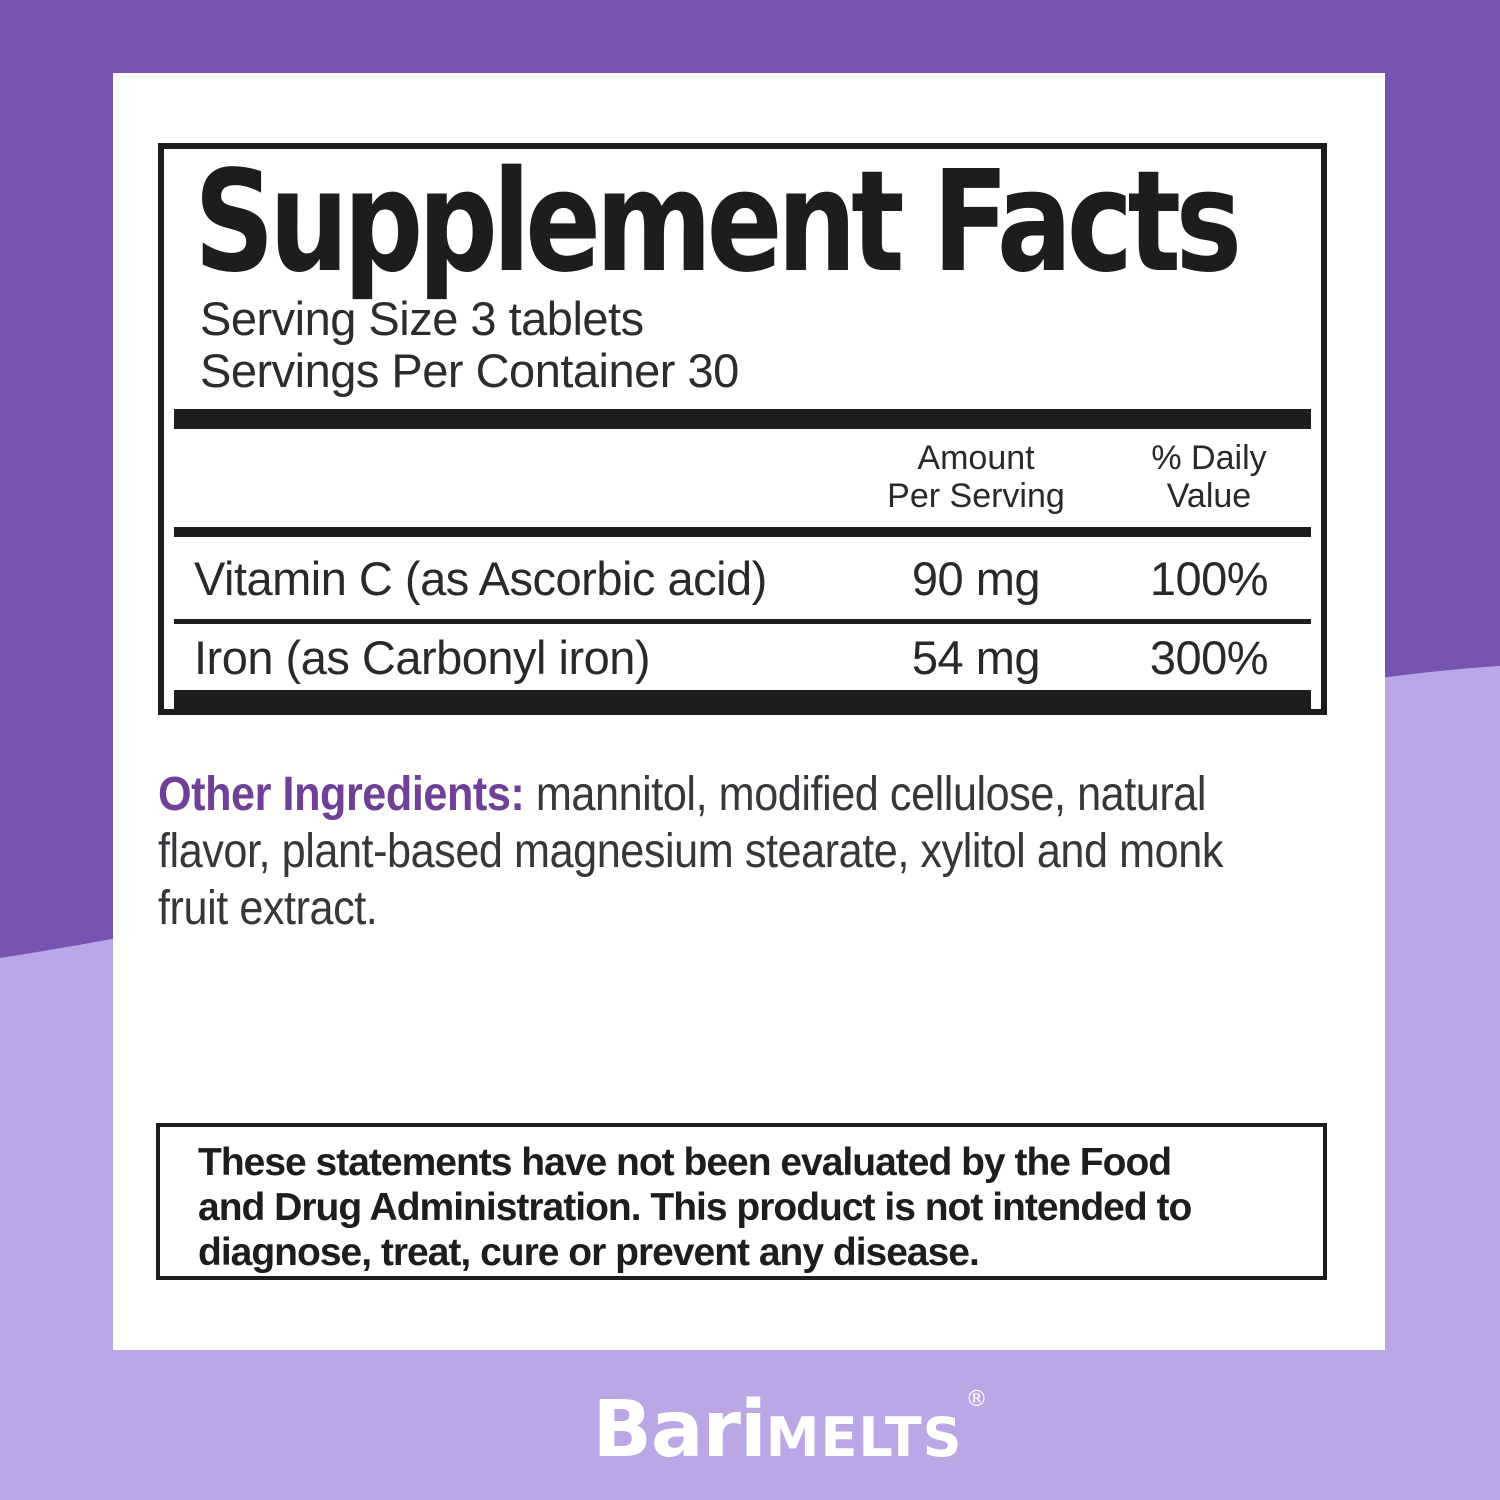 This screenshot has width=1500, height=1500. Describe the element at coordinates (976, 1399) in the screenshot. I see `registered-trademark-icon: ®` at that location.